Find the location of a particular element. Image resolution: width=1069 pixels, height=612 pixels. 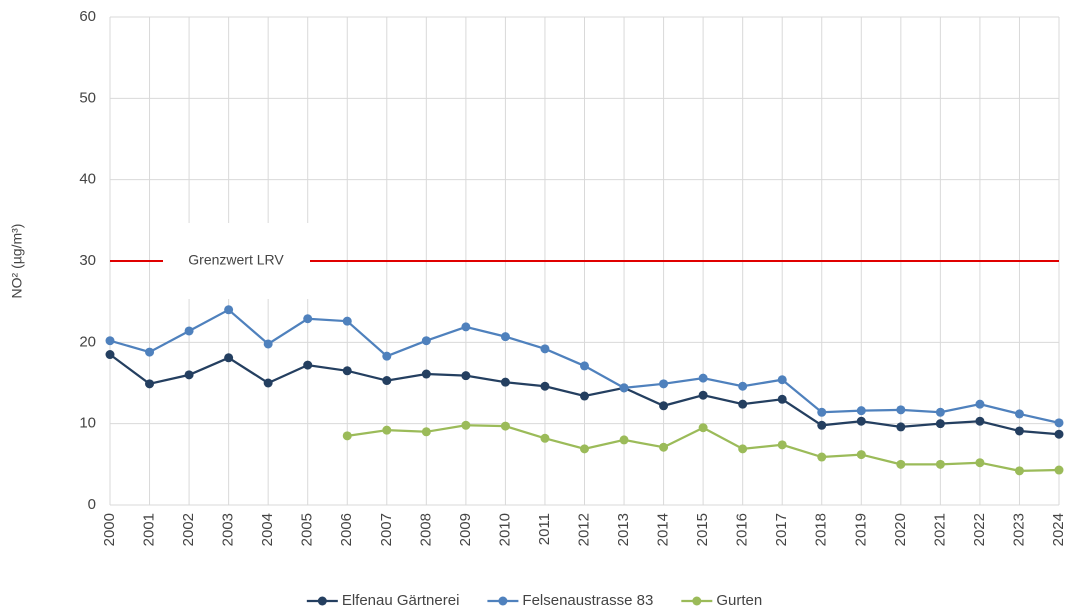

legend-label: Felsenaustrasse 83 is located at coordinates (587, 600).